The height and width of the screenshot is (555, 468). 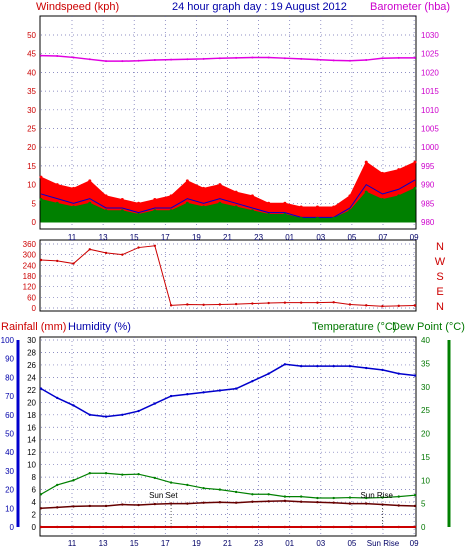 I want to click on rain-y-tick: 8, so click(x=34, y=477).